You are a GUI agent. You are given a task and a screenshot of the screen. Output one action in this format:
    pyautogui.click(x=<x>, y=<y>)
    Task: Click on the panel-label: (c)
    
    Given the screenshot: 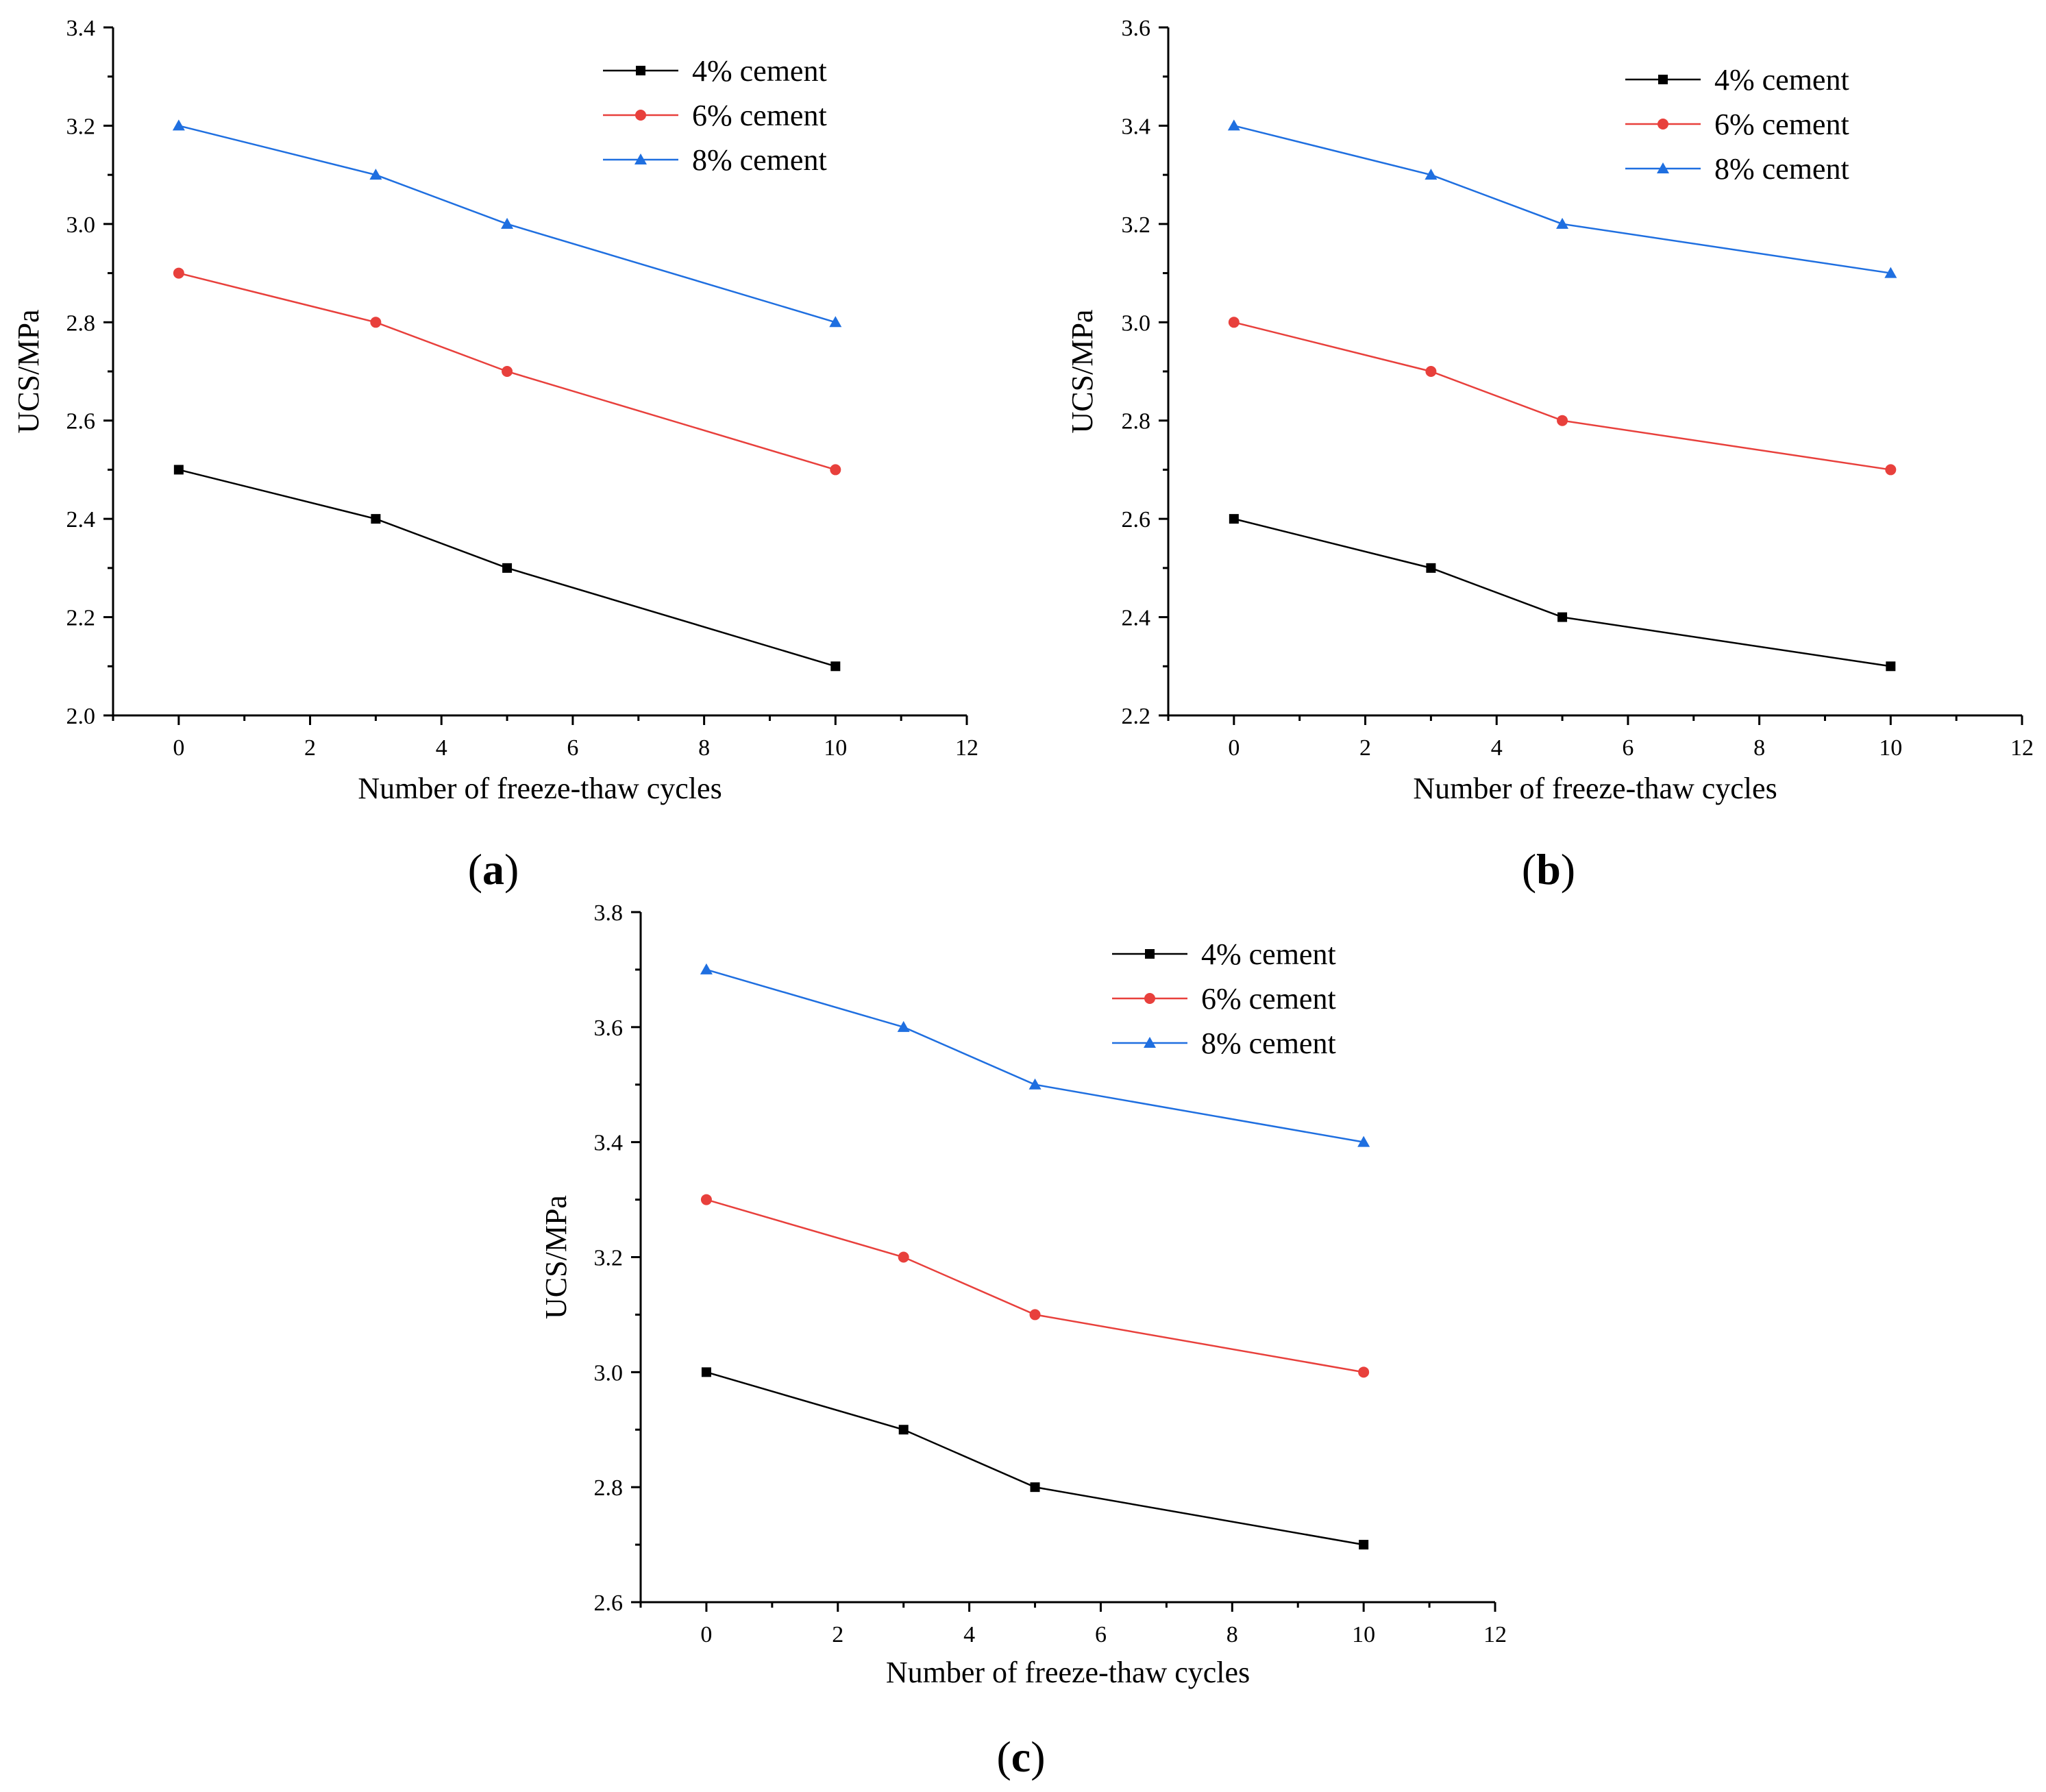 What is the action you would take?
    pyautogui.click(x=1021, y=1756)
    